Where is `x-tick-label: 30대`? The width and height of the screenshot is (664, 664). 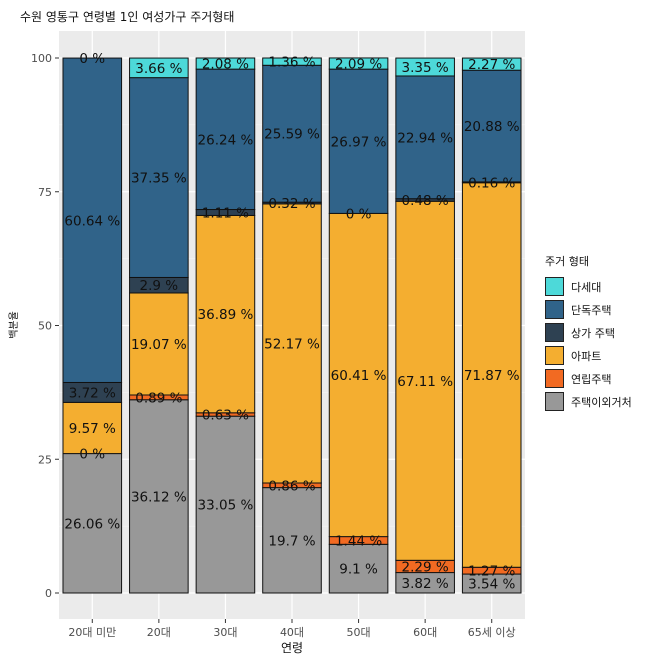
x-tick-label: 30대 is located at coordinates (225, 632).